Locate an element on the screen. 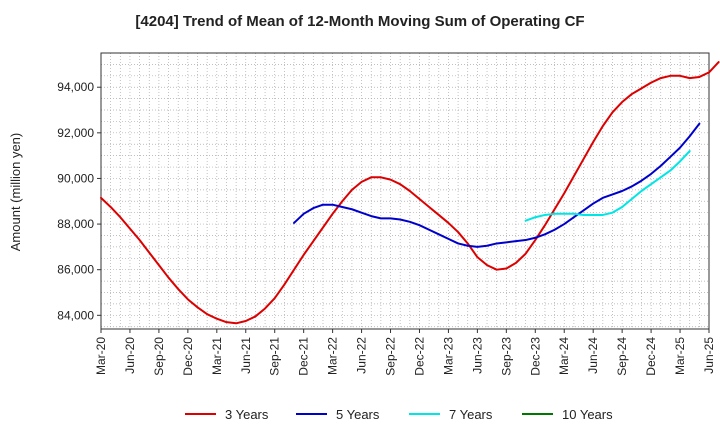 The image size is (720, 440). legend-item: 10 Years is located at coordinates (567, 414).